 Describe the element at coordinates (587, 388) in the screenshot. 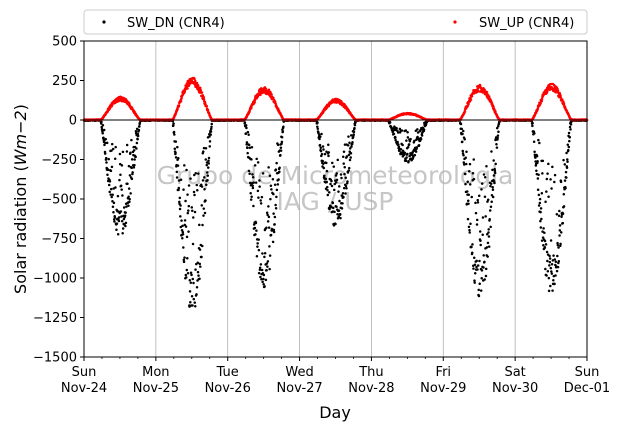

I see `x-tick-label-date: Dec-01` at that location.